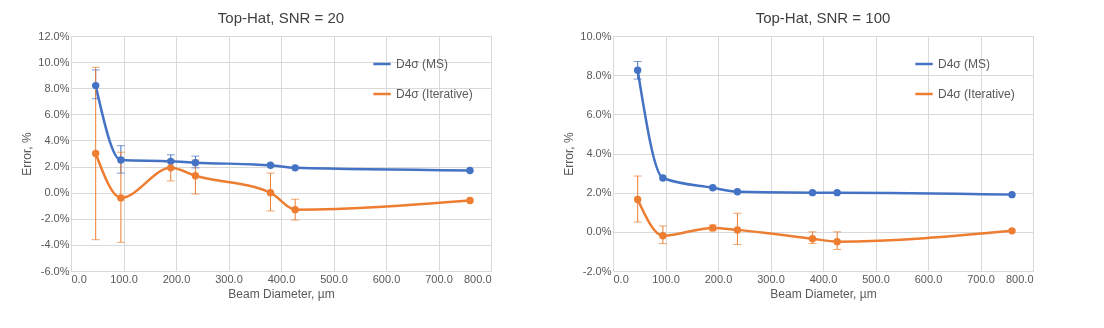  Describe the element at coordinates (55, 244) in the screenshot. I see `y-tick-label: -4.0%` at that location.